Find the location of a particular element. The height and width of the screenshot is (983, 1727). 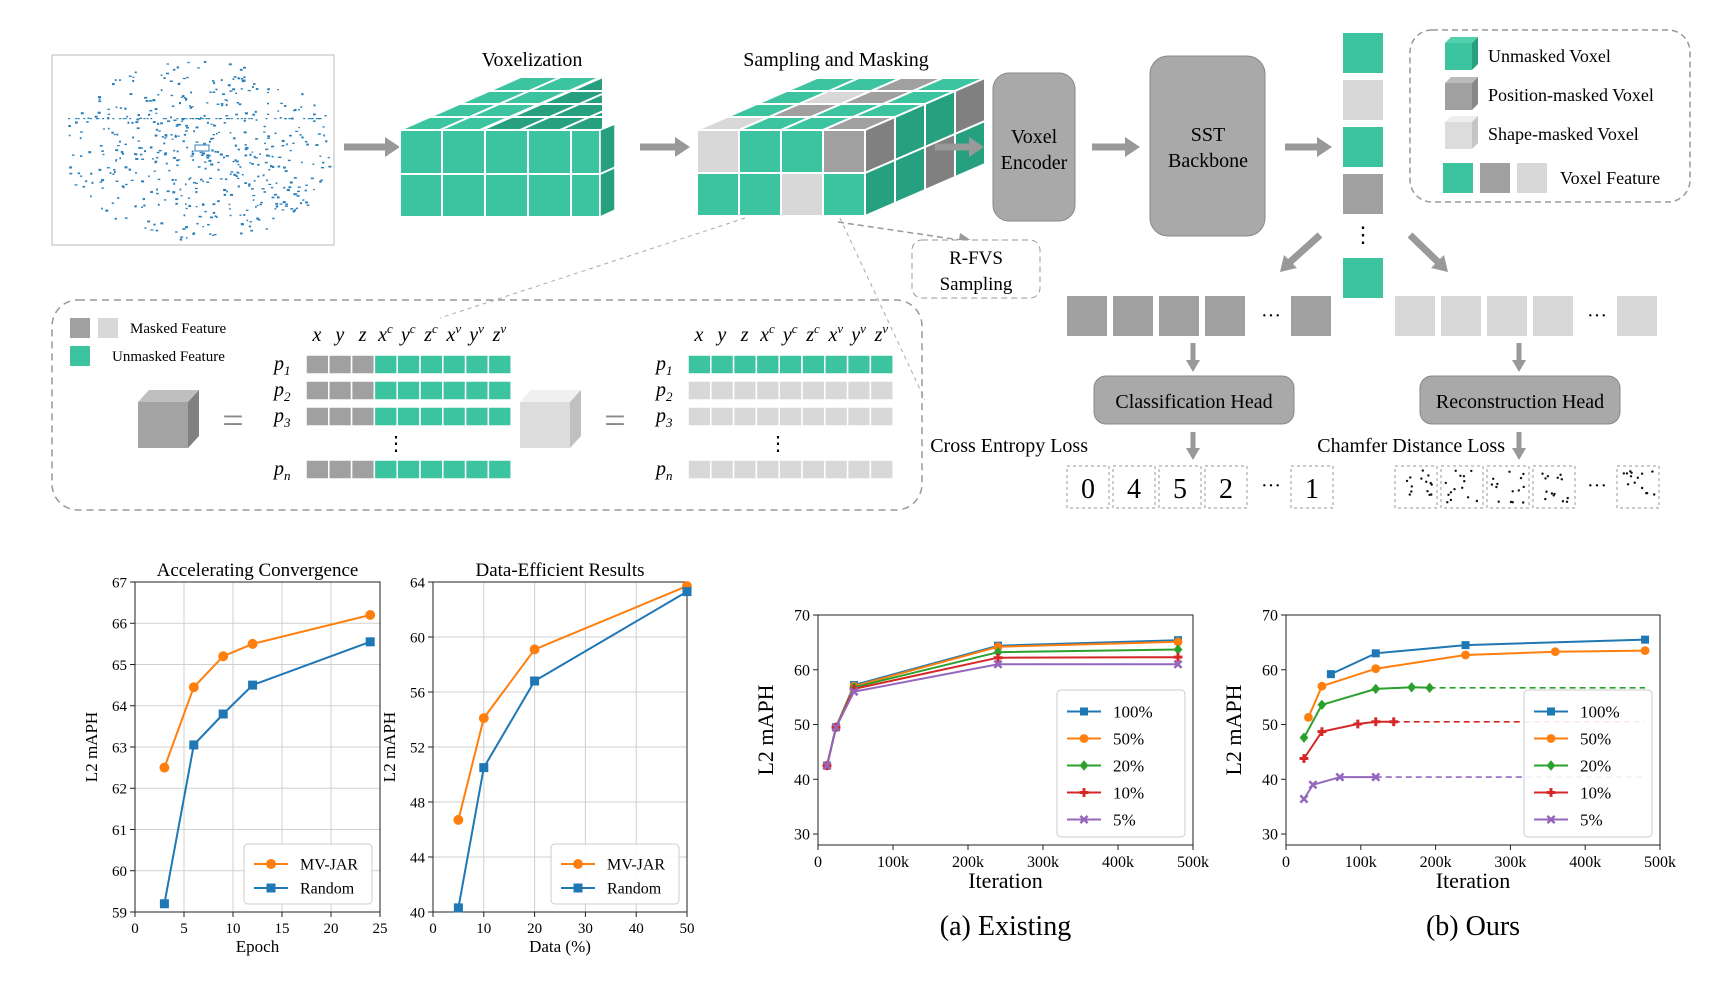

inset-row-label: p2 is located at coordinates (663, 391).